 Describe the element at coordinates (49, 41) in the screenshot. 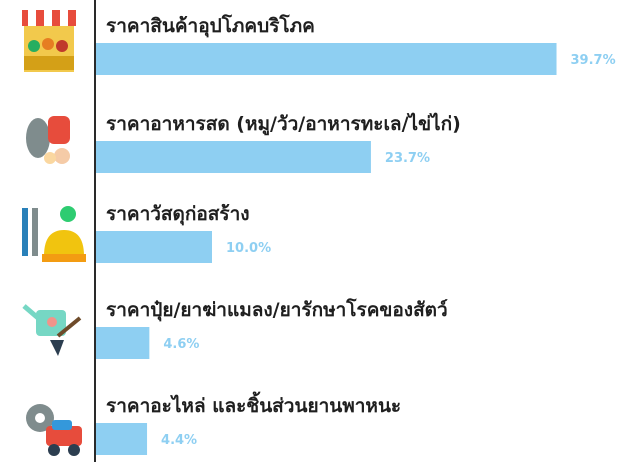

I see `market-stall-icon` at that location.